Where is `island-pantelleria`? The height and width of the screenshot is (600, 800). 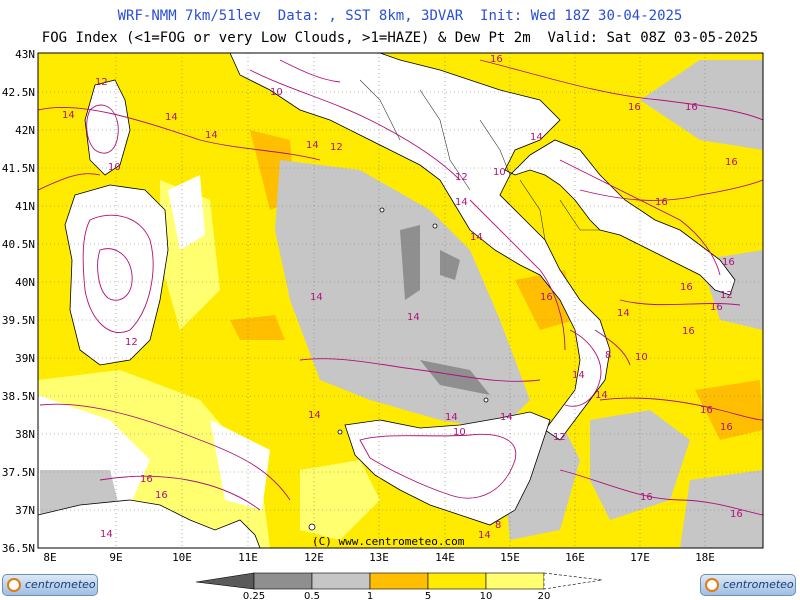
island-pantelleria is located at coordinates (312, 527).